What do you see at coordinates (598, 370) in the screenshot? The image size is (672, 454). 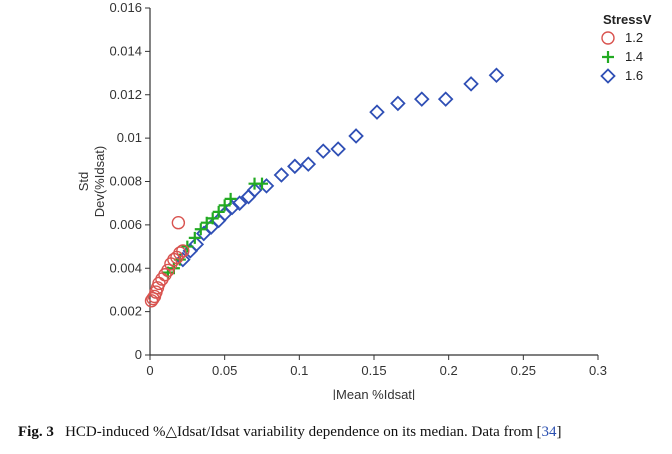 I see `x-tick-label: 0.3` at bounding box center [598, 370].